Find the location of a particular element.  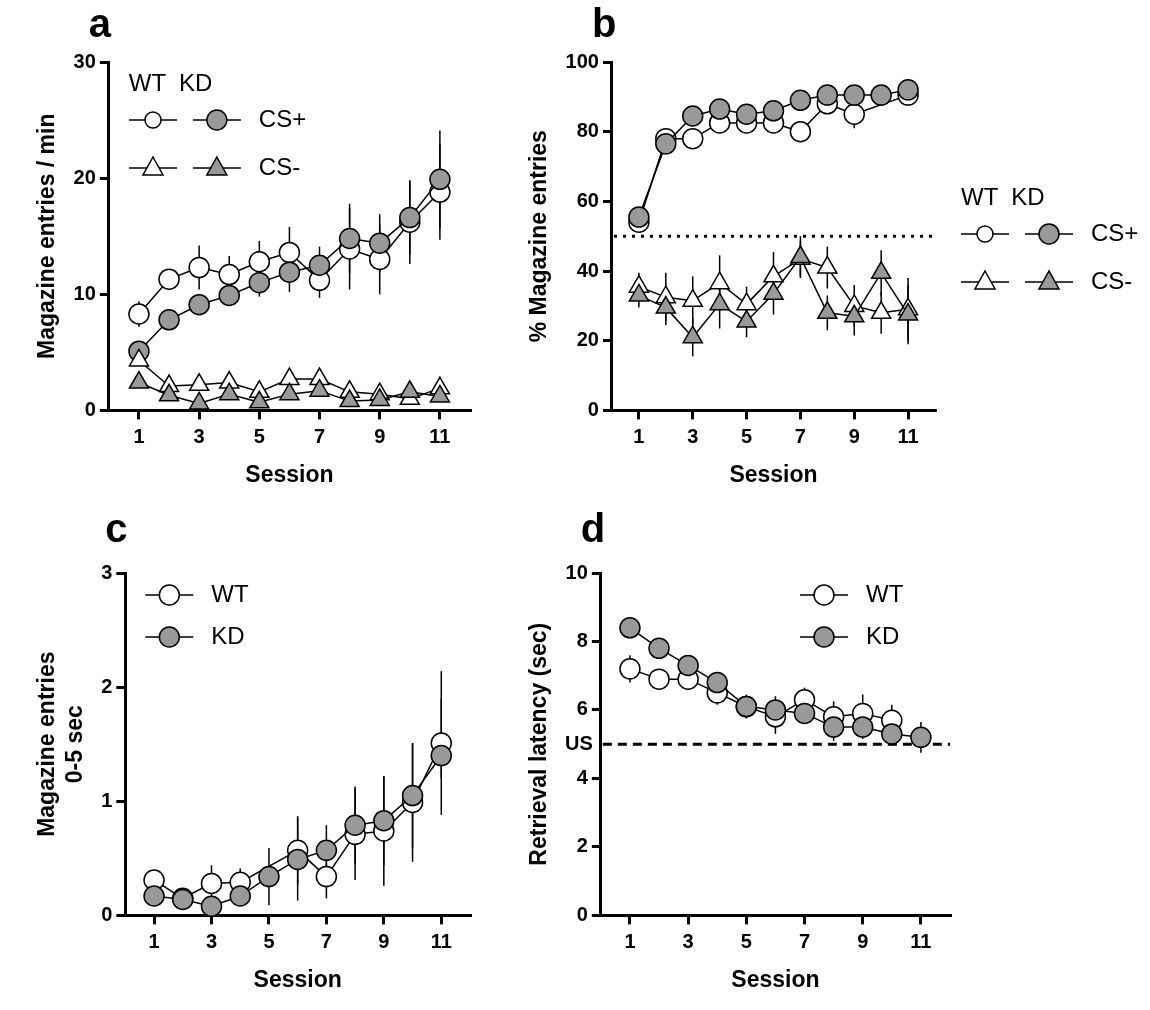

y-tick-label: 1 is located at coordinates (107, 799).